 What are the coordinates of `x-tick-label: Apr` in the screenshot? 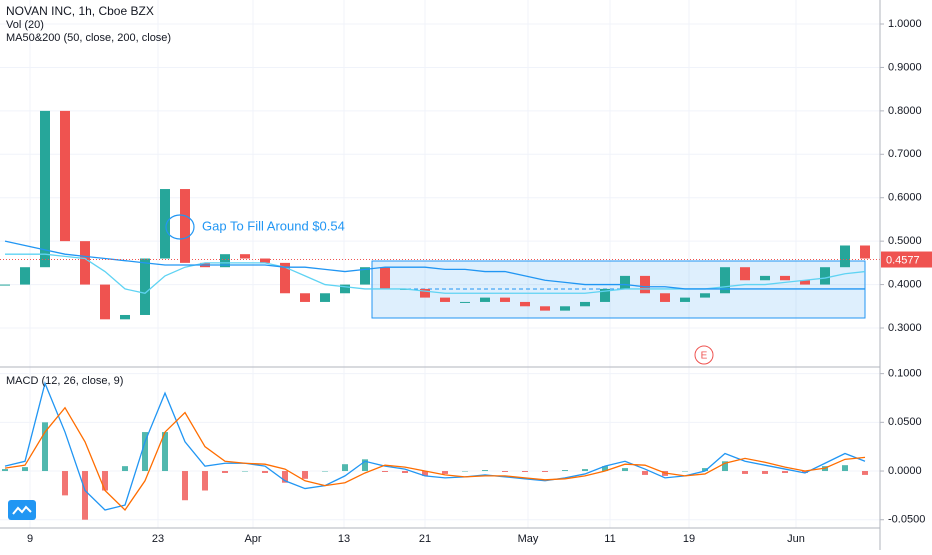 It's located at (252, 539).